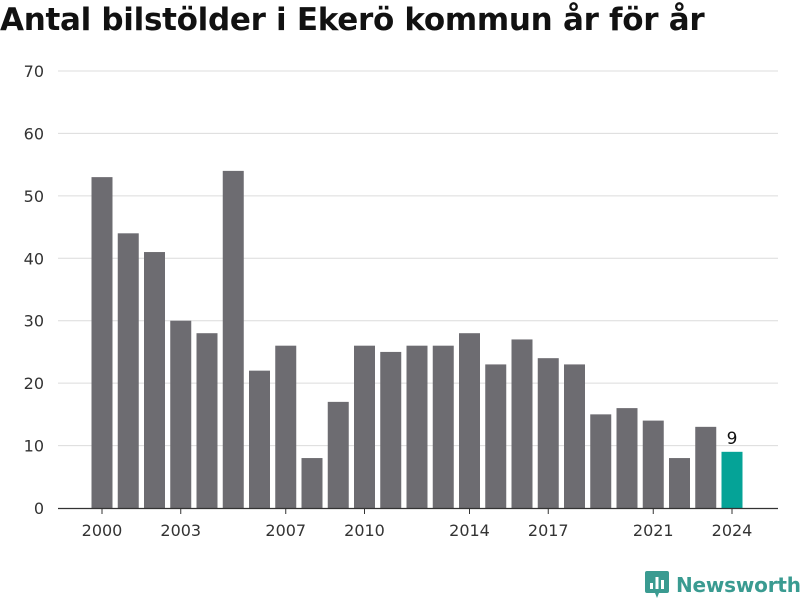 The image size is (800, 600). Describe the element at coordinates (34, 383) in the screenshot. I see `y-tick-label: 20` at that location.